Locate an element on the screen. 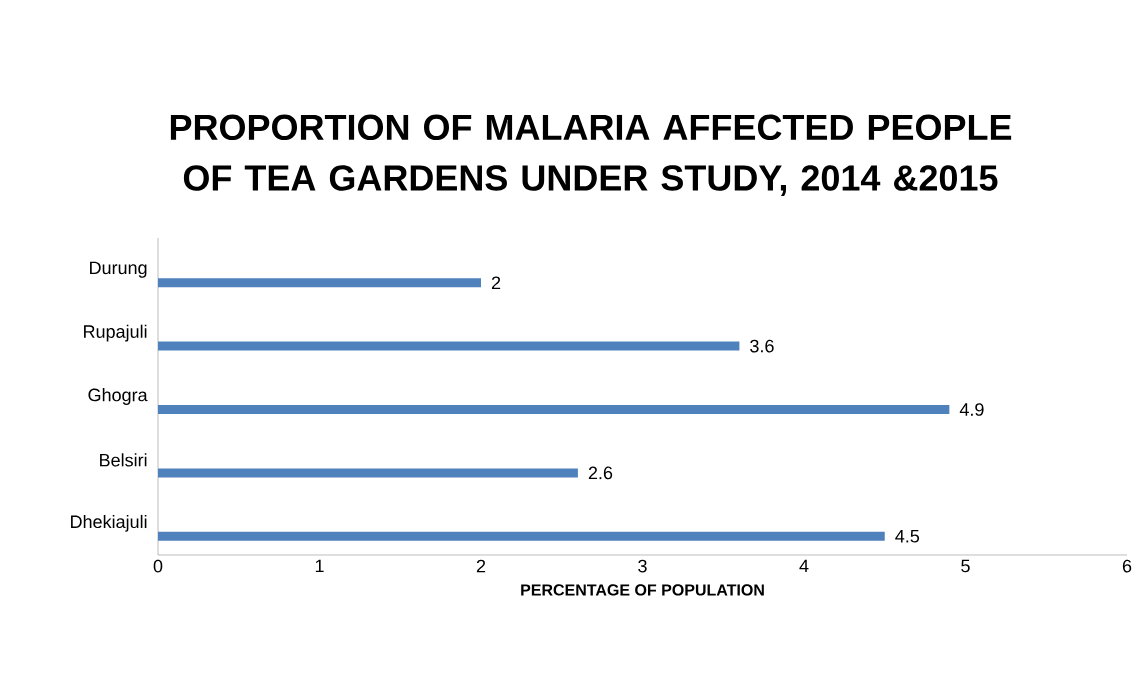 This screenshot has height=675, width=1146. data-label: 2.6 is located at coordinates (600, 473).